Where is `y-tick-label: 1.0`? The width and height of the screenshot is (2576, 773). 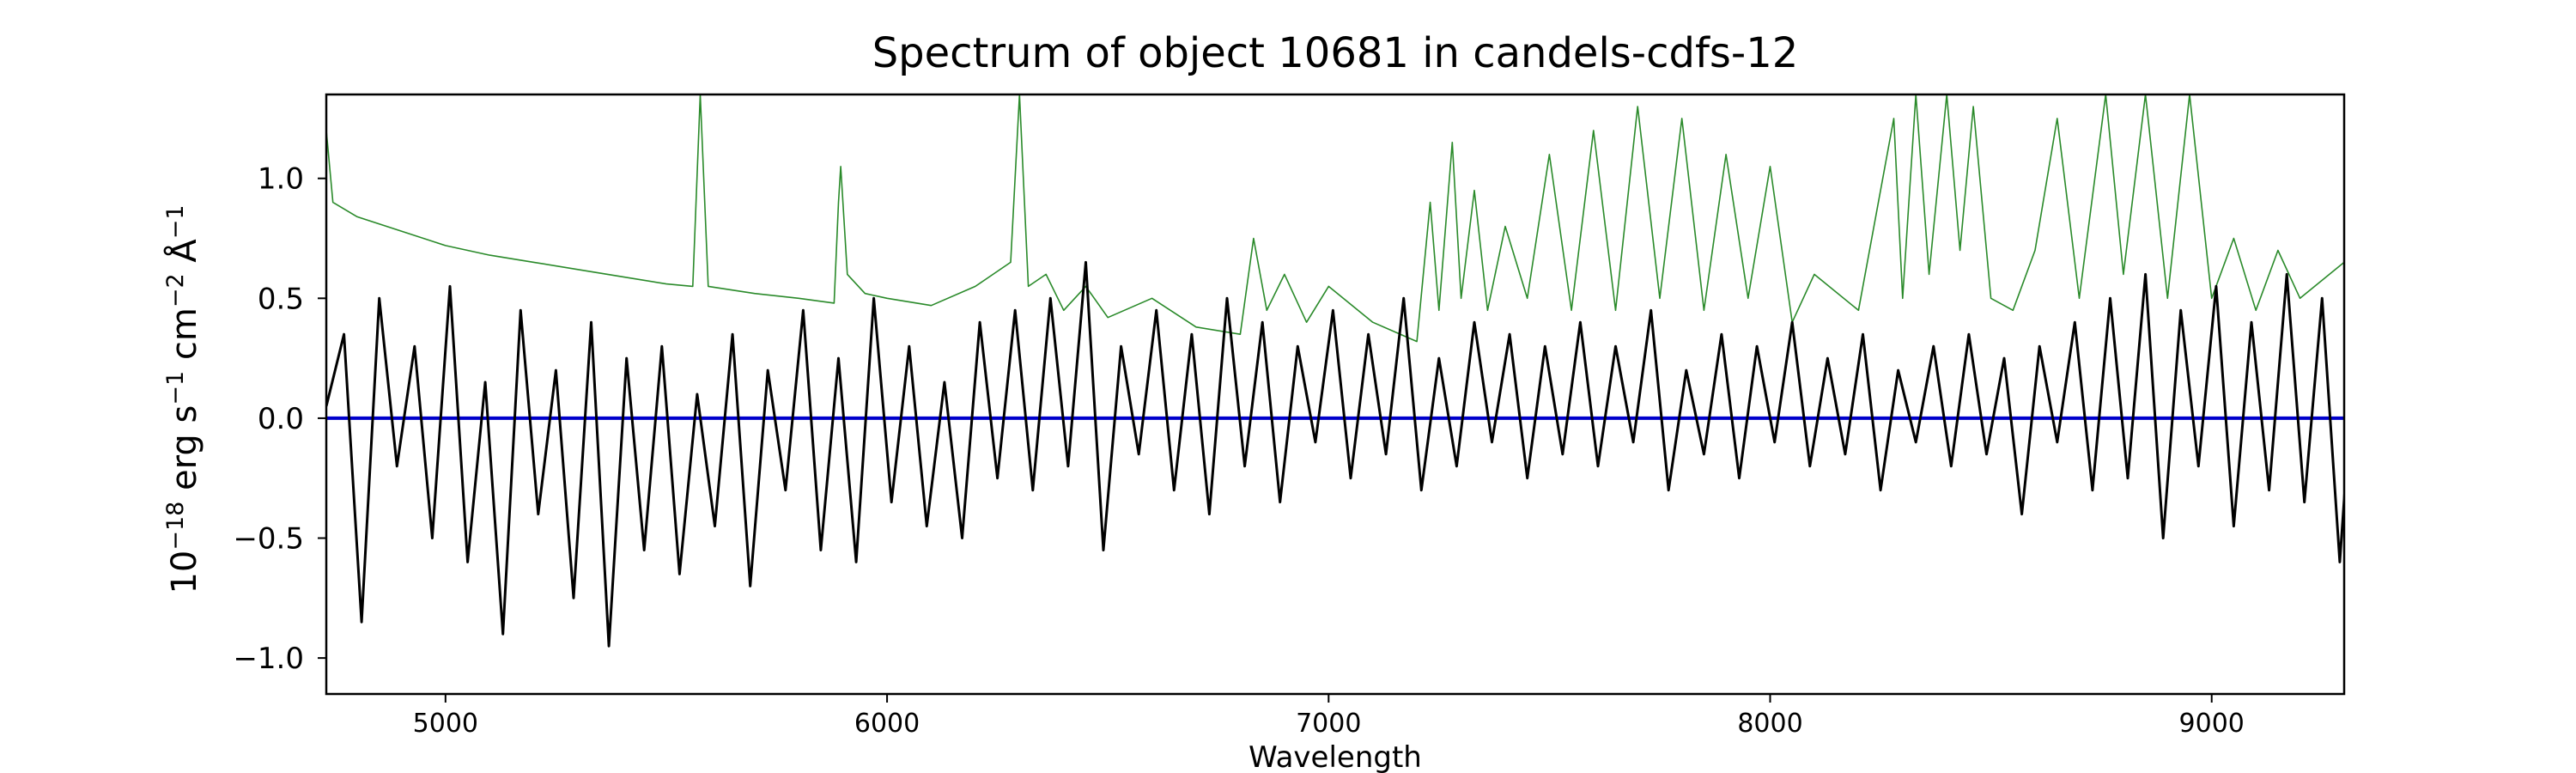
y-tick-label: 1.0 is located at coordinates (281, 179).